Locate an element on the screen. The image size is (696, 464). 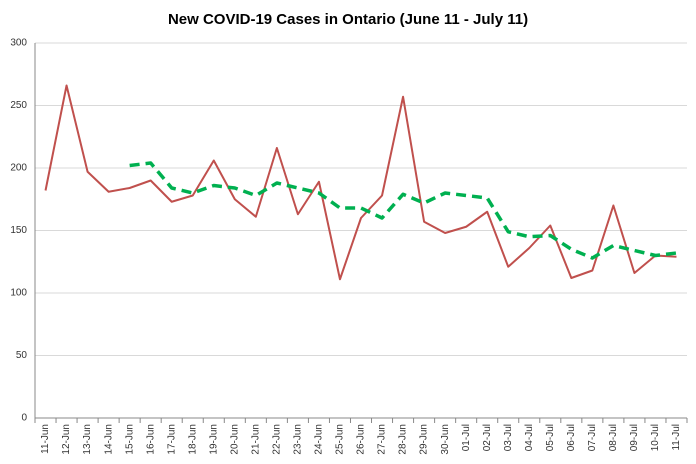
y-tick-label: 0 is located at coordinates (24, 418).